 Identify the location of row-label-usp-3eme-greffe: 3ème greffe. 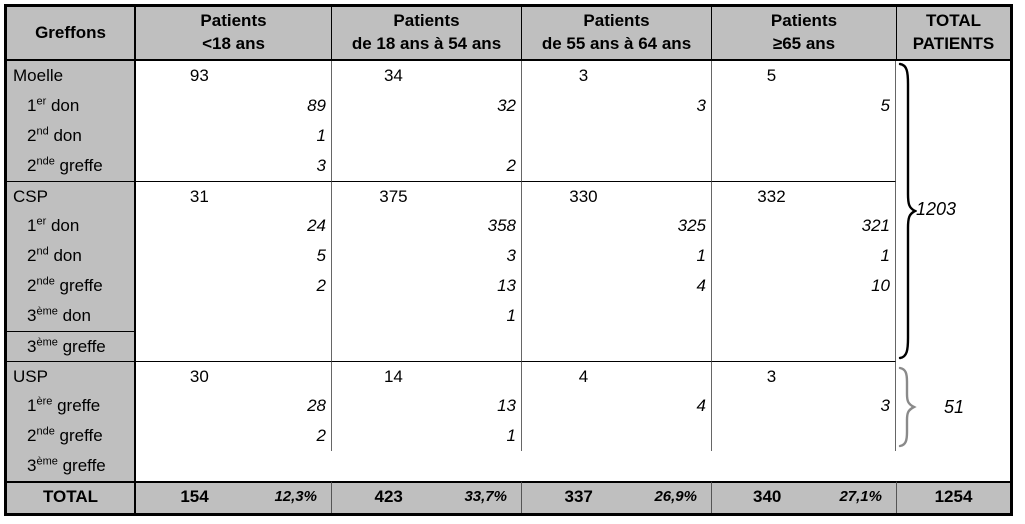
(71, 466).